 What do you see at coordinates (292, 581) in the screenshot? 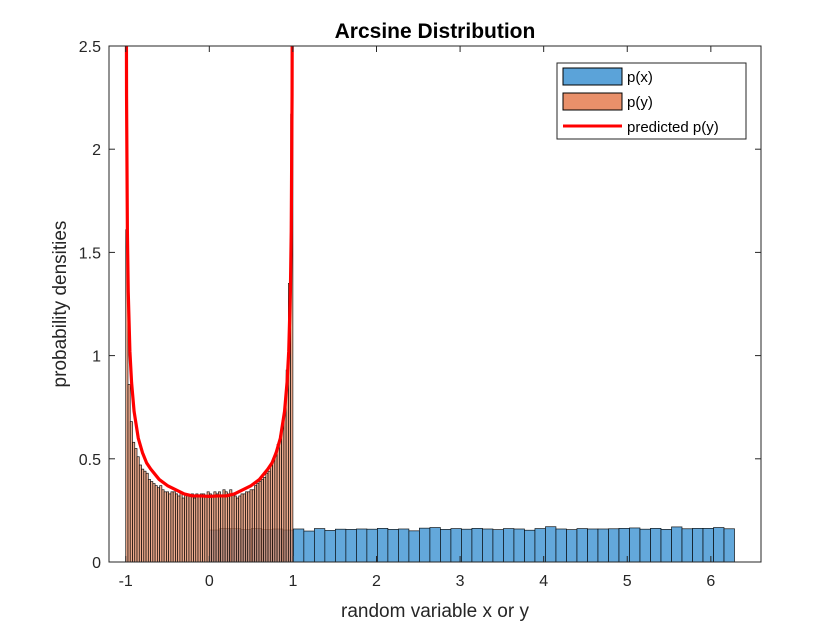
I see `x-tick-label: 1` at bounding box center [292, 581].